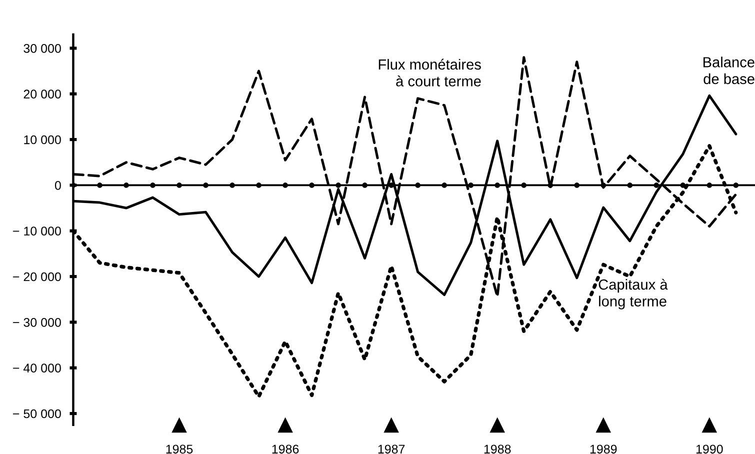  Describe the element at coordinates (37, 277) in the screenshot. I see `y-tick-label: − 20 000` at that location.